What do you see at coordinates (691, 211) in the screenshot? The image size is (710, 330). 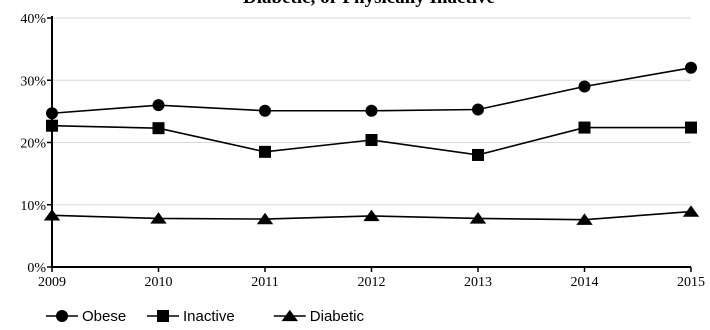 I see `point-diabetic-2015` at bounding box center [691, 211].